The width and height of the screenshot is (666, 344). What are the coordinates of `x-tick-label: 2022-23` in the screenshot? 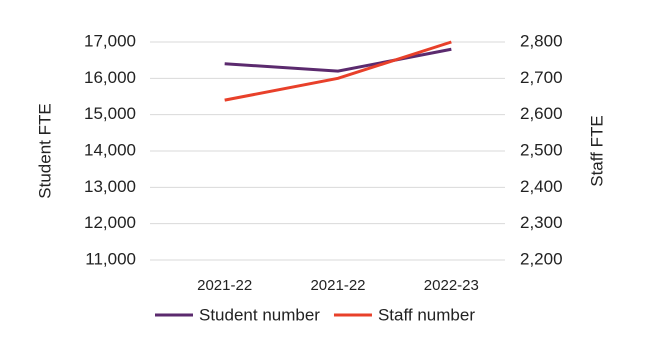 It's located at (451, 285).